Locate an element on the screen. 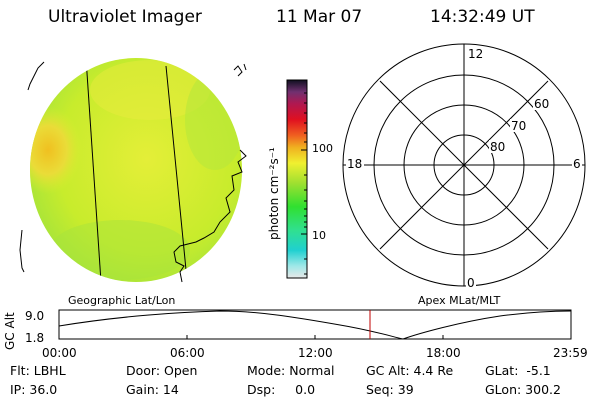 Image resolution: width=600 pixels, height=400 pixels. time-tick-0000: 00:00 is located at coordinates (59, 353).